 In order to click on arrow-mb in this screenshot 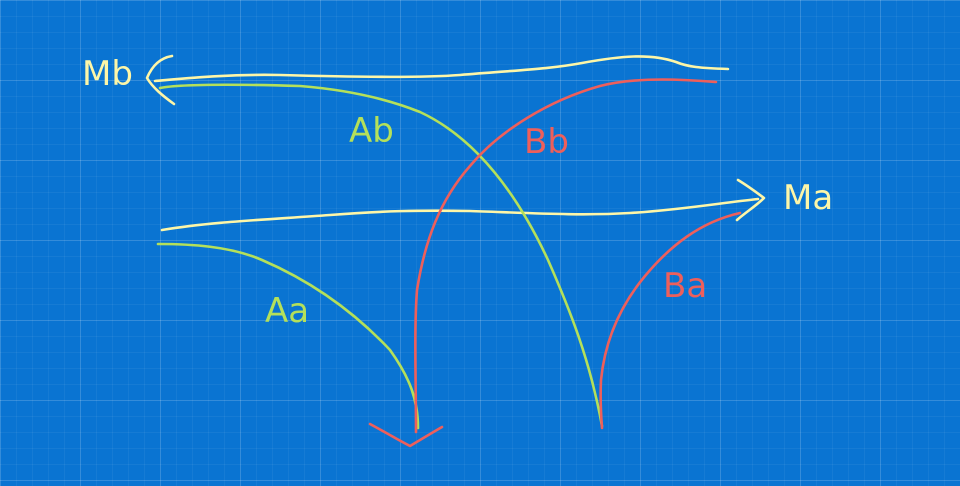, I will do `click(437, 80)`.